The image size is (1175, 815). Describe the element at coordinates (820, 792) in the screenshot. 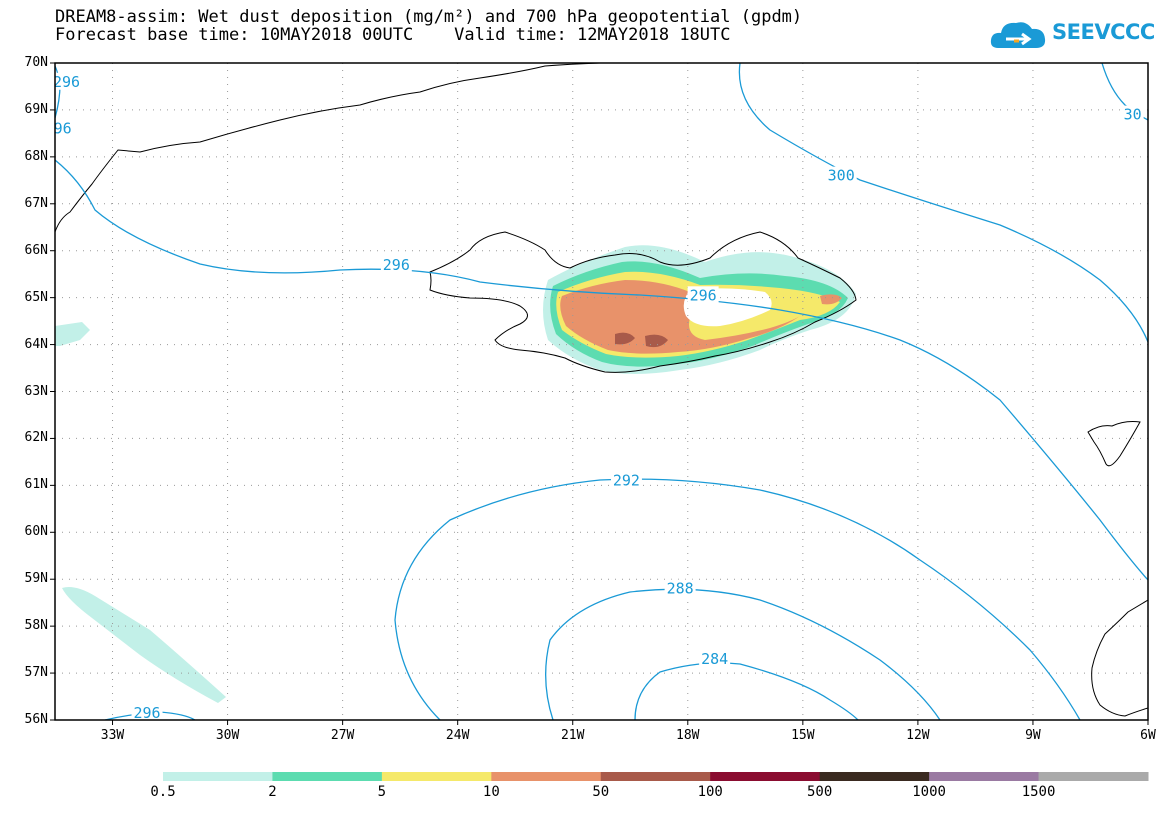

I see `colorbar-label: 500` at that location.